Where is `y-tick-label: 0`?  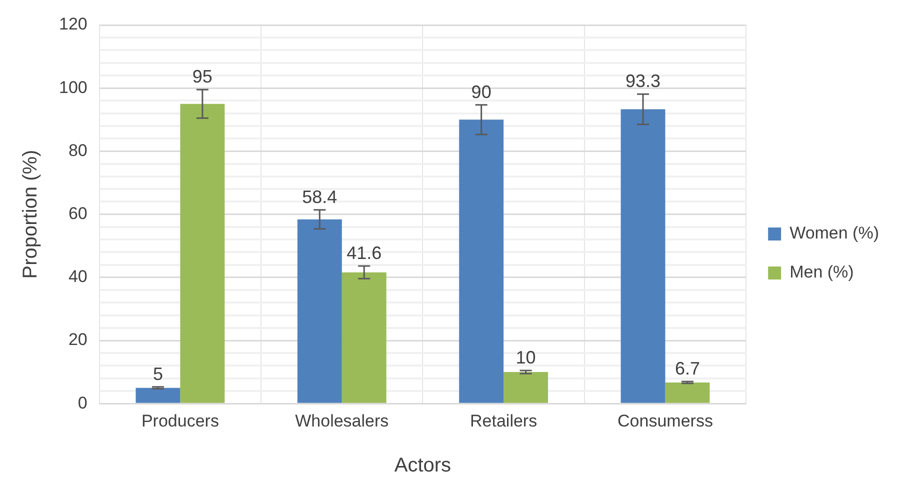 y-tick-label: 0 is located at coordinates (83, 402).